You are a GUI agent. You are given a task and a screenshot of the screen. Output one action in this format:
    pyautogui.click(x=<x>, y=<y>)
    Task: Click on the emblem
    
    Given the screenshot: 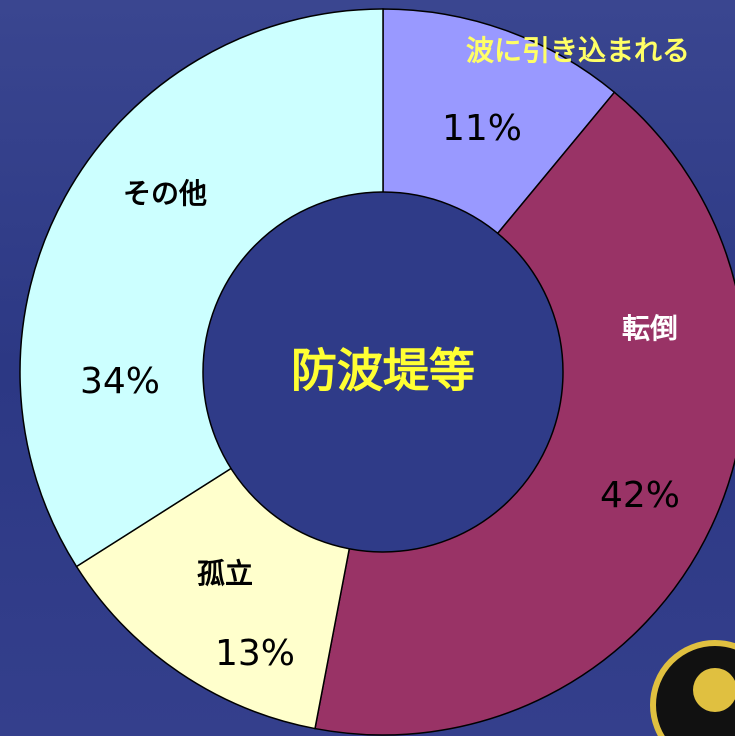 What is the action you would take?
    pyautogui.click(x=692, y=690)
    